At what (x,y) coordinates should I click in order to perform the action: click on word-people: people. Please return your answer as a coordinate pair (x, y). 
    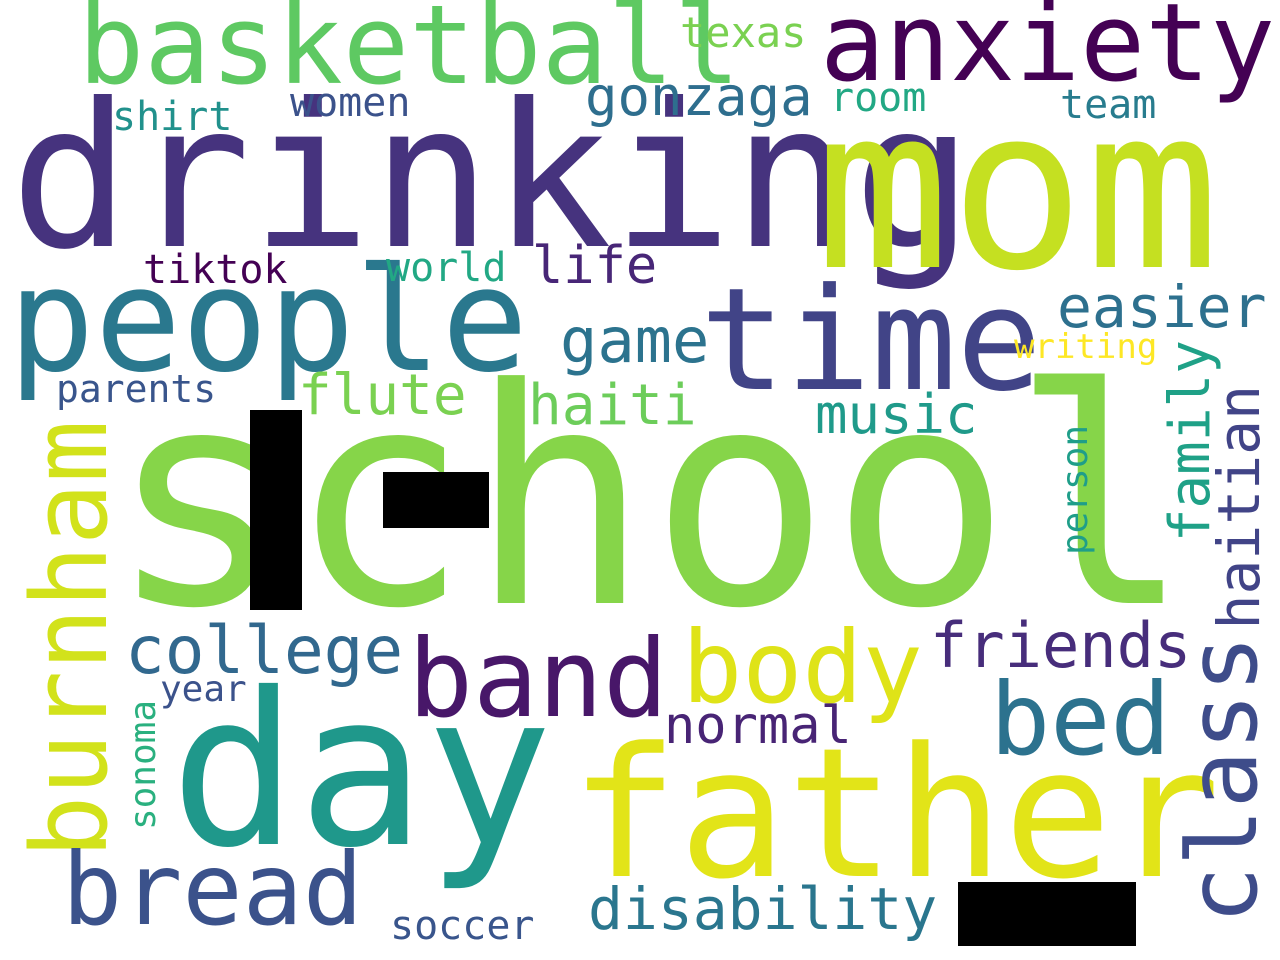
    Looking at the image, I should click on (268, 320).